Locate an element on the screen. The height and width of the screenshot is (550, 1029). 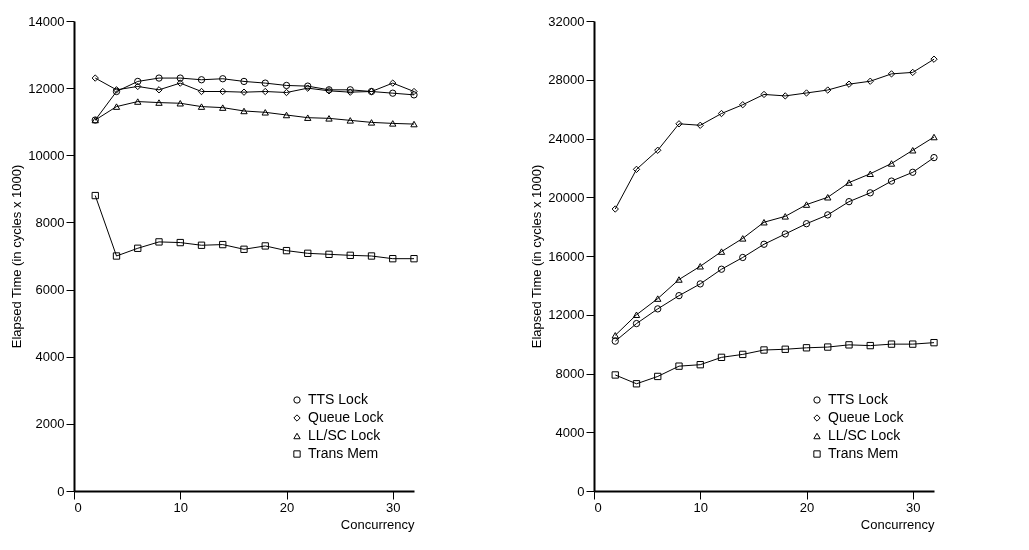
y-tick-label: 6000 is located at coordinates (50, 290).